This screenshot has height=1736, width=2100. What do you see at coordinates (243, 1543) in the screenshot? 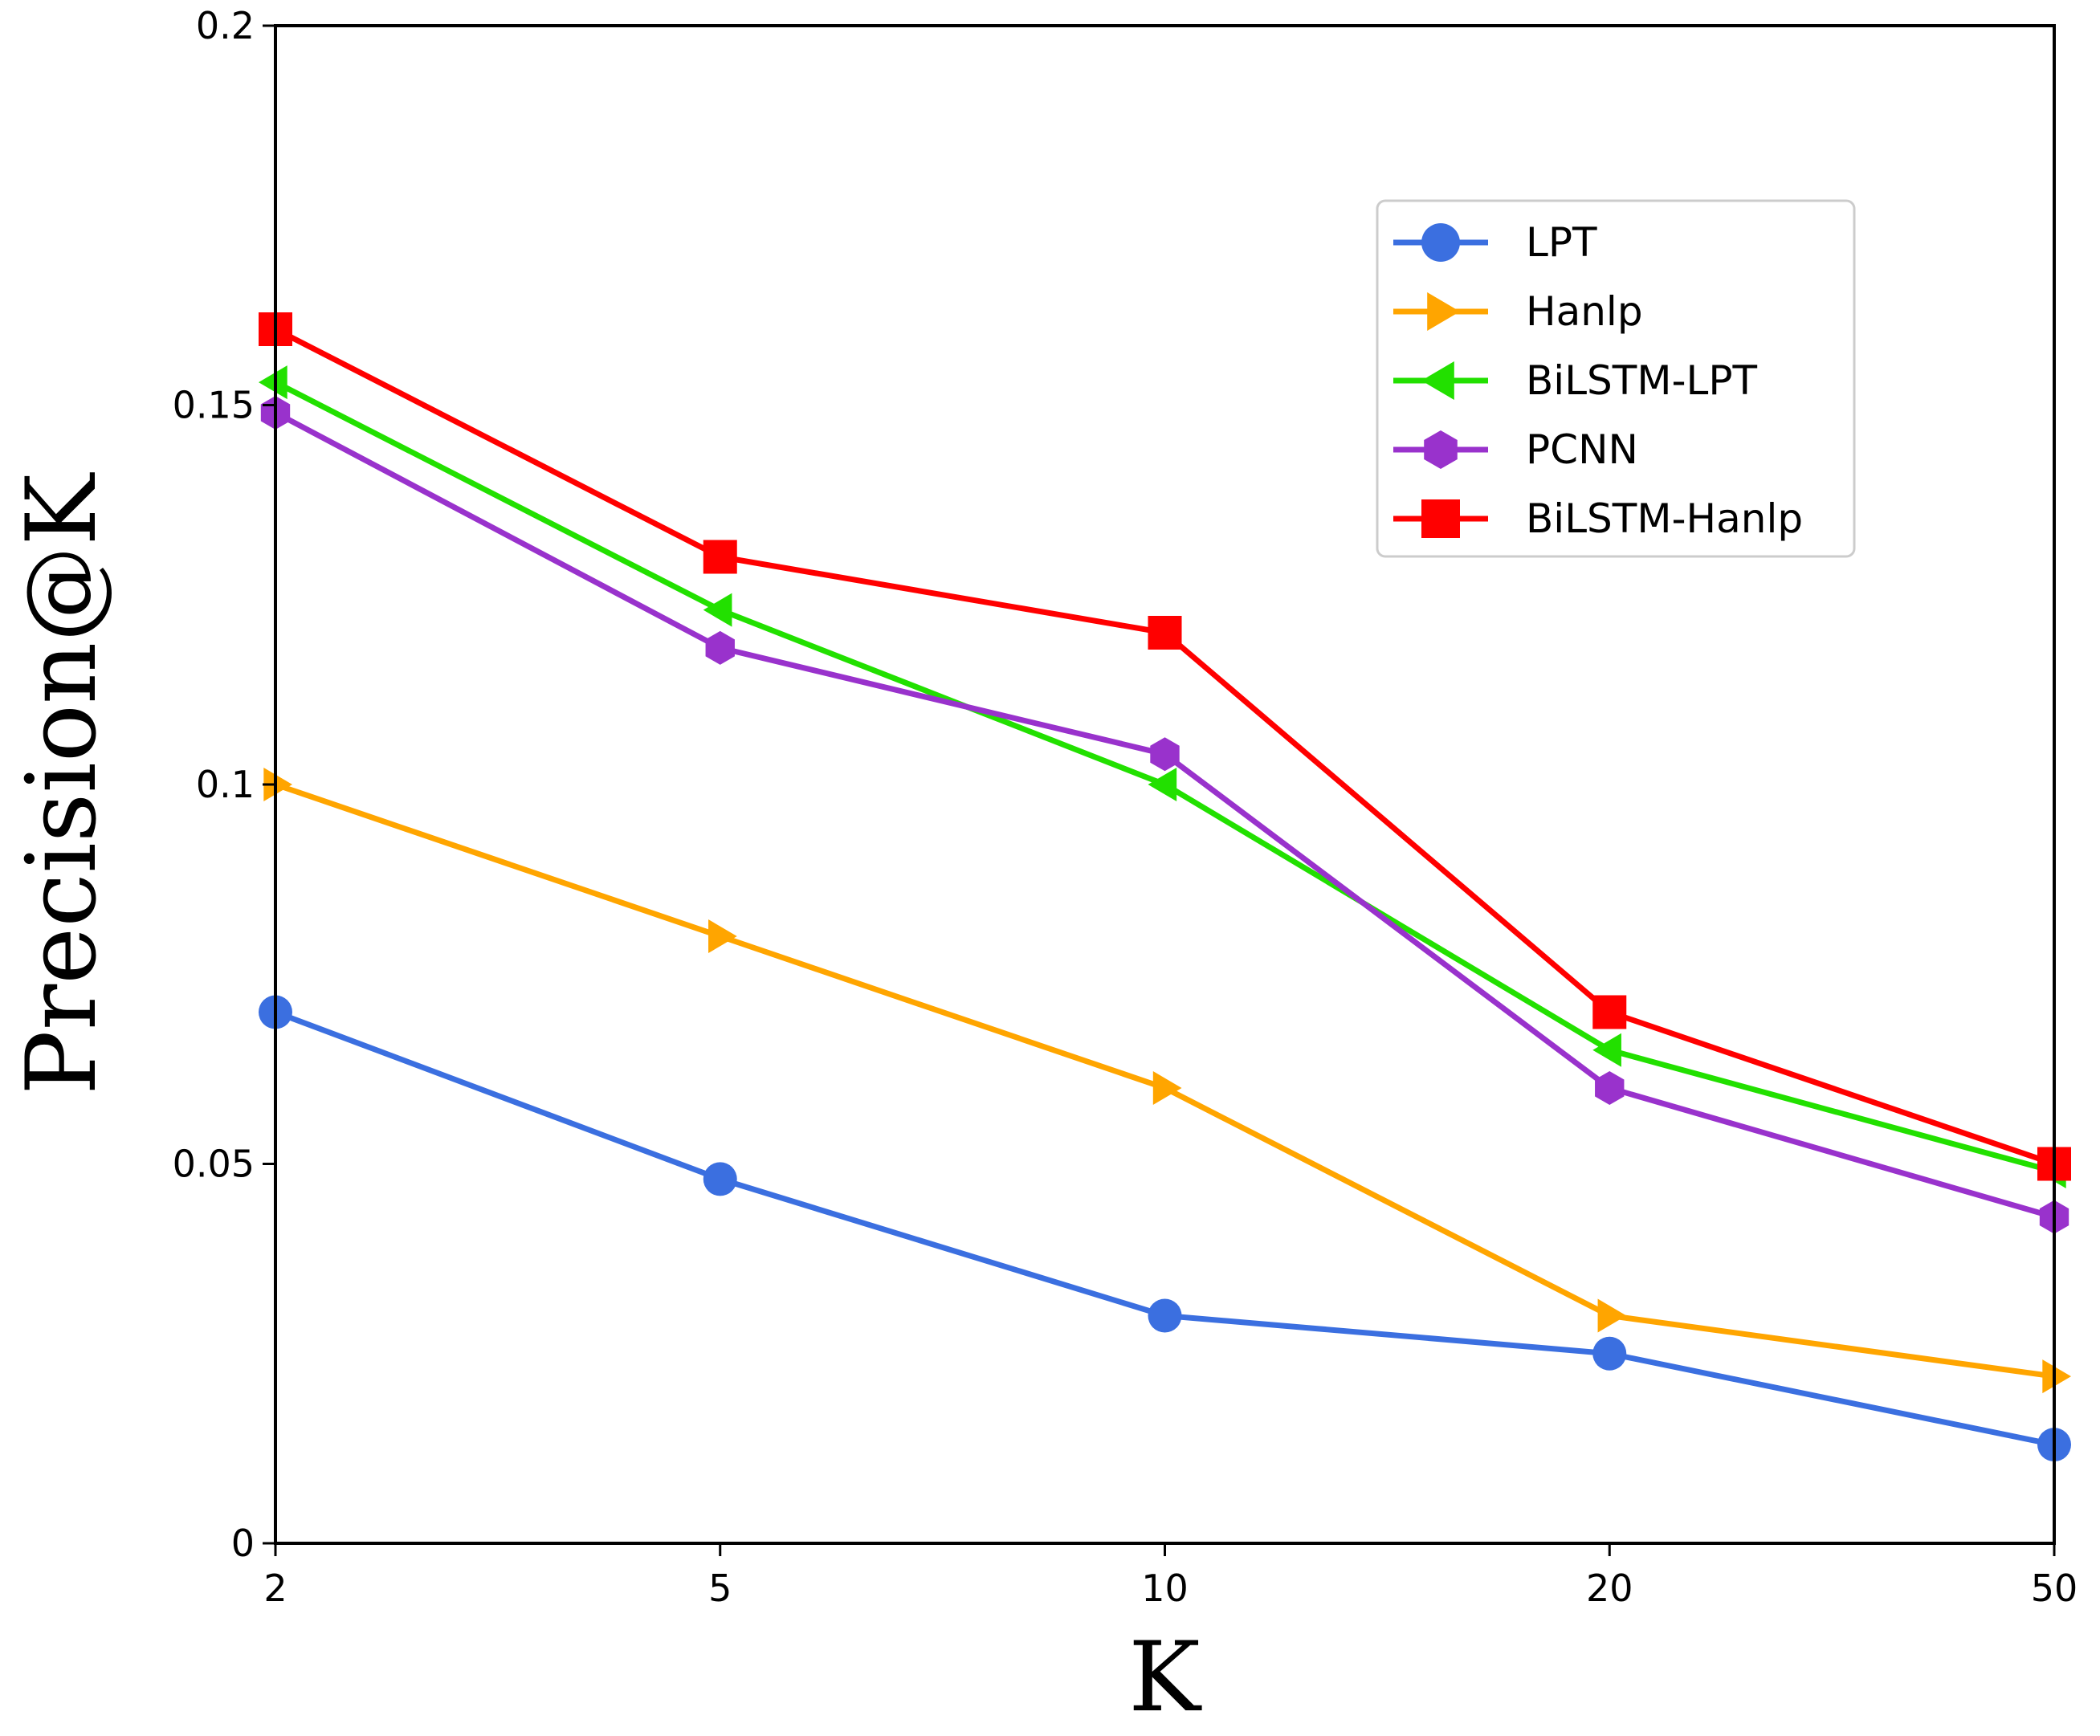
I see `y-tick-label: 0` at bounding box center [243, 1543].